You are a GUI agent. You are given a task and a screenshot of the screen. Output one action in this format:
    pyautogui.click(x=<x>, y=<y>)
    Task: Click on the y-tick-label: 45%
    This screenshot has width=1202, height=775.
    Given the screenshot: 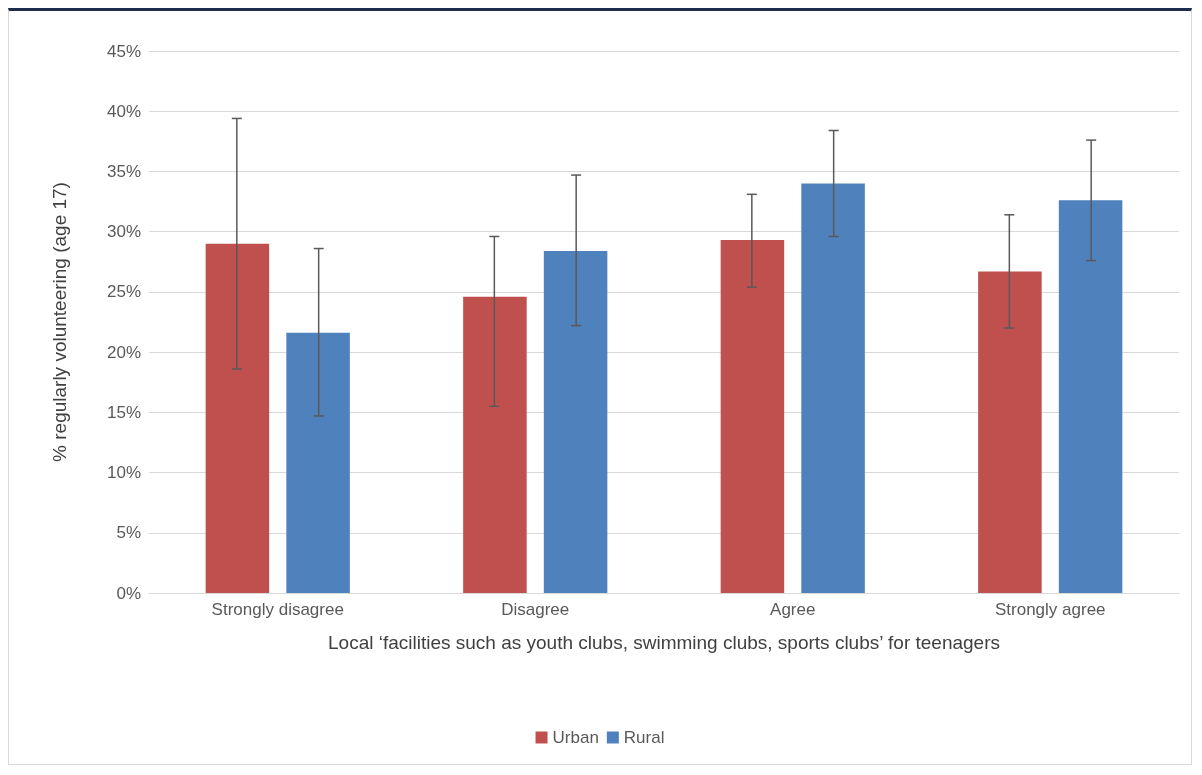 What is the action you would take?
    pyautogui.click(x=123, y=51)
    